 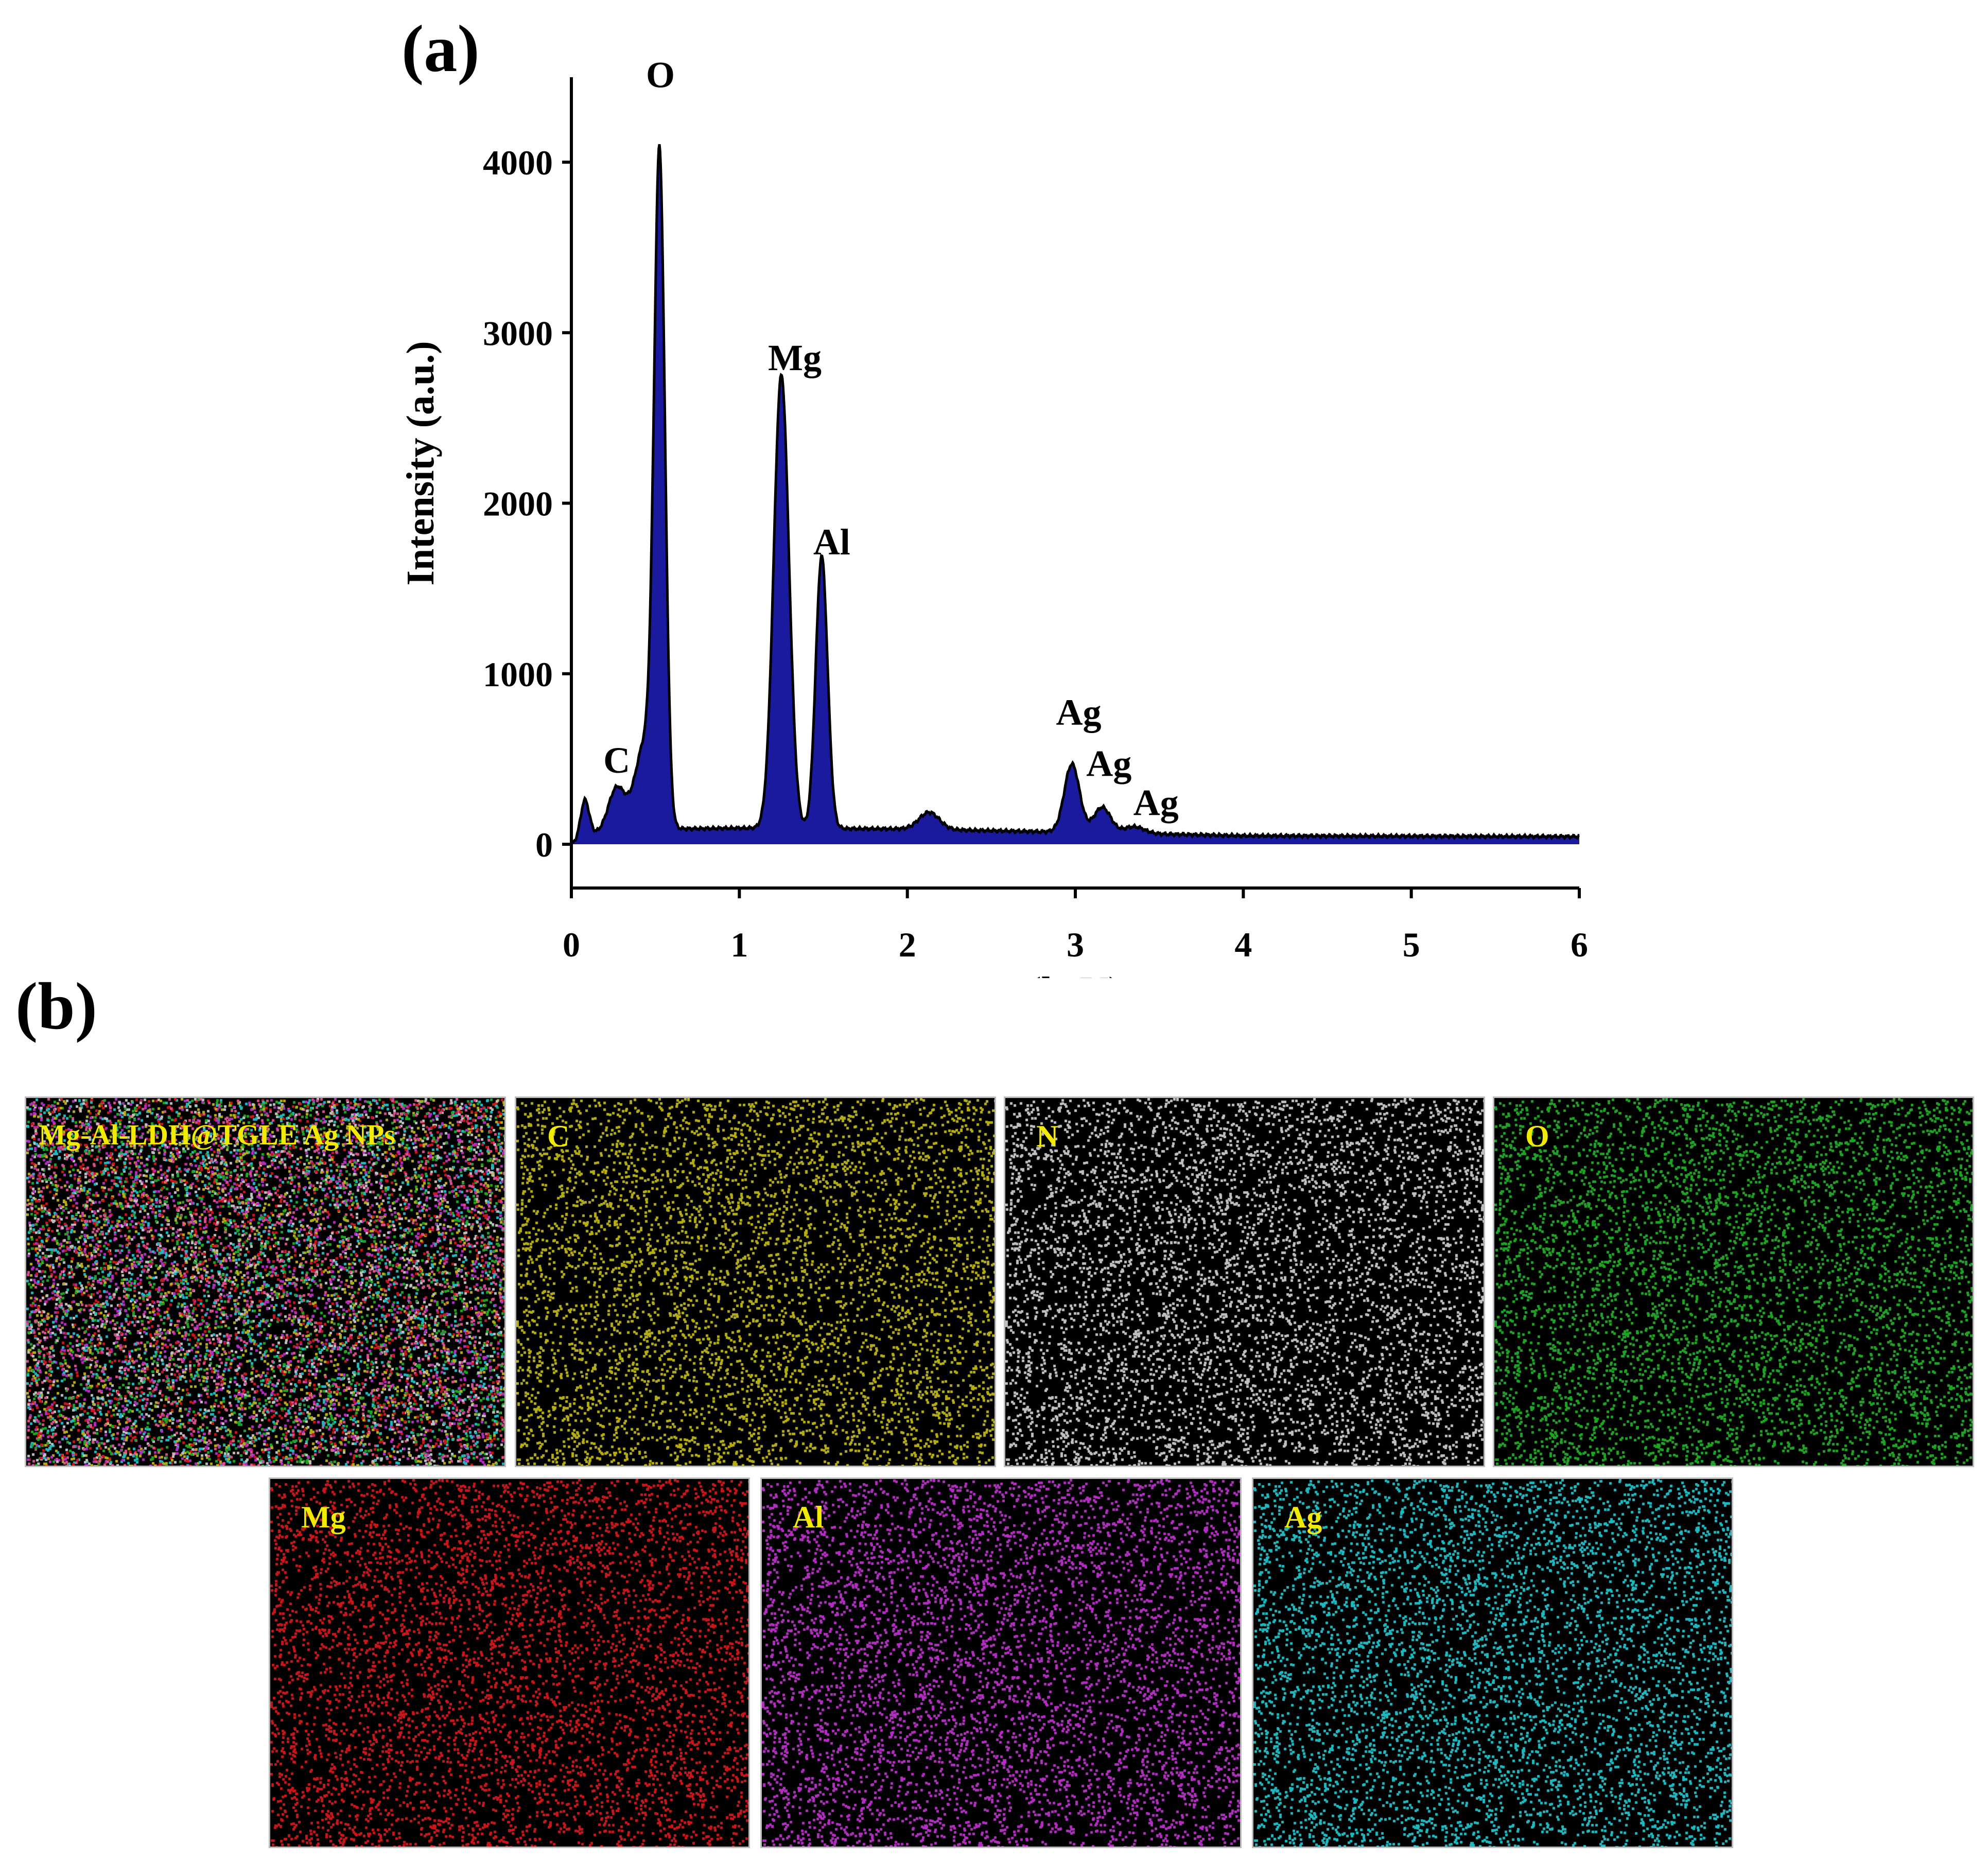 I want to click on element-map-label: O, so click(x=1537, y=1136).